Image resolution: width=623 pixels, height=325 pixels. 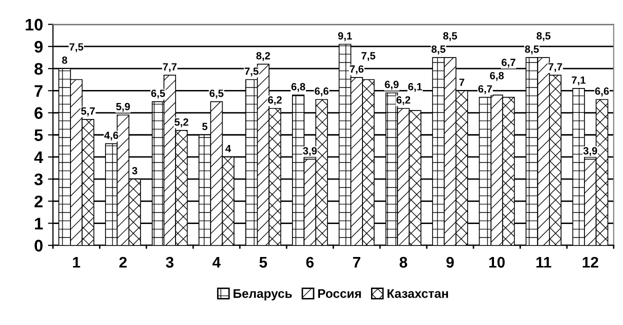 What do you see at coordinates (181, 123) in the screenshot?
I see `data-label: 5,2` at bounding box center [181, 123].